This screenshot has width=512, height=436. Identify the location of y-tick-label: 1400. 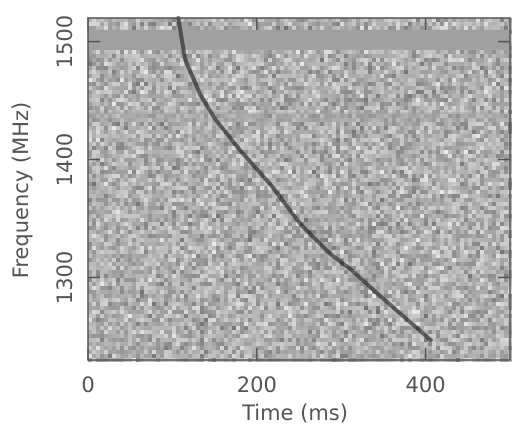
(65, 159).